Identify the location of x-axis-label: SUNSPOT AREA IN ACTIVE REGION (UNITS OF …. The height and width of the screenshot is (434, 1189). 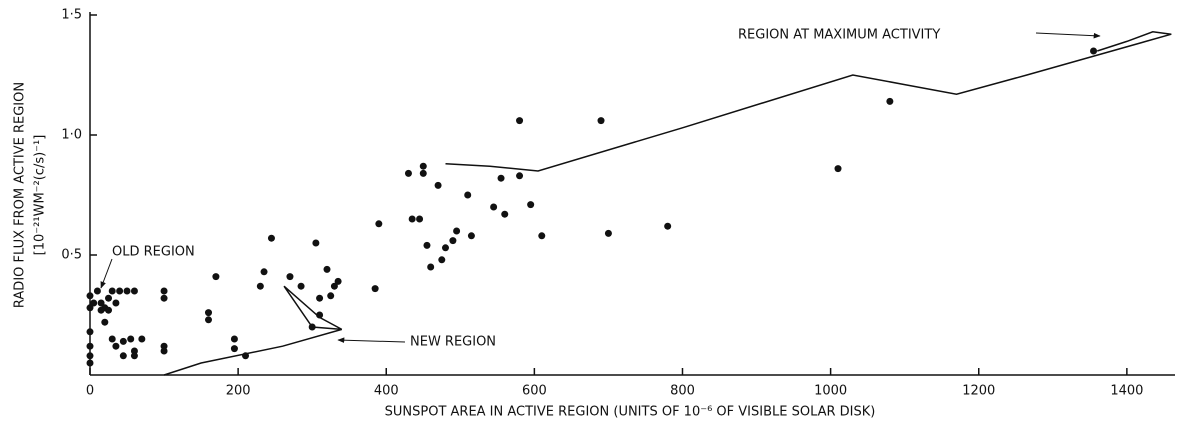
(630, 412).